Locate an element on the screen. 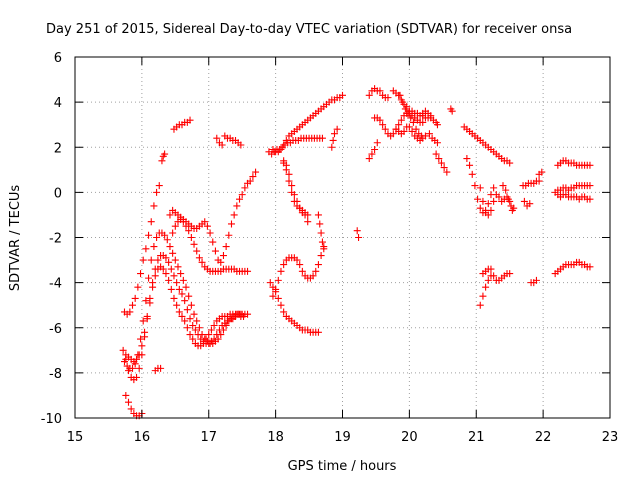 This screenshot has height=480, width=640. series-v is located at coordinates (399, 124).